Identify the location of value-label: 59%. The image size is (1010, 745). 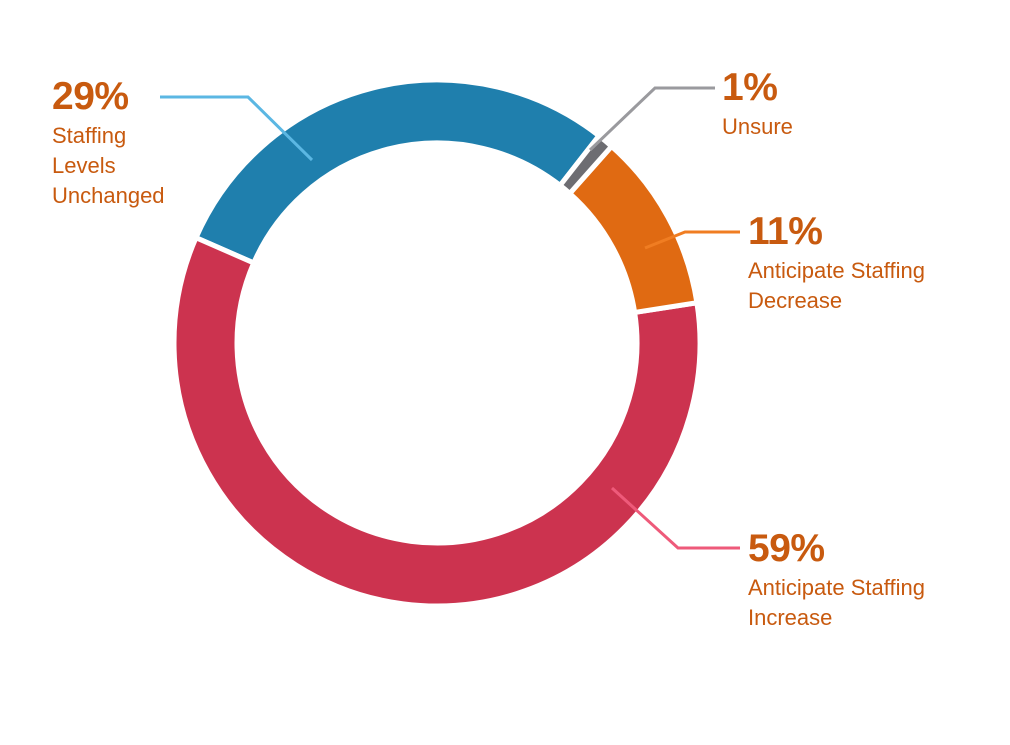
(786, 548).